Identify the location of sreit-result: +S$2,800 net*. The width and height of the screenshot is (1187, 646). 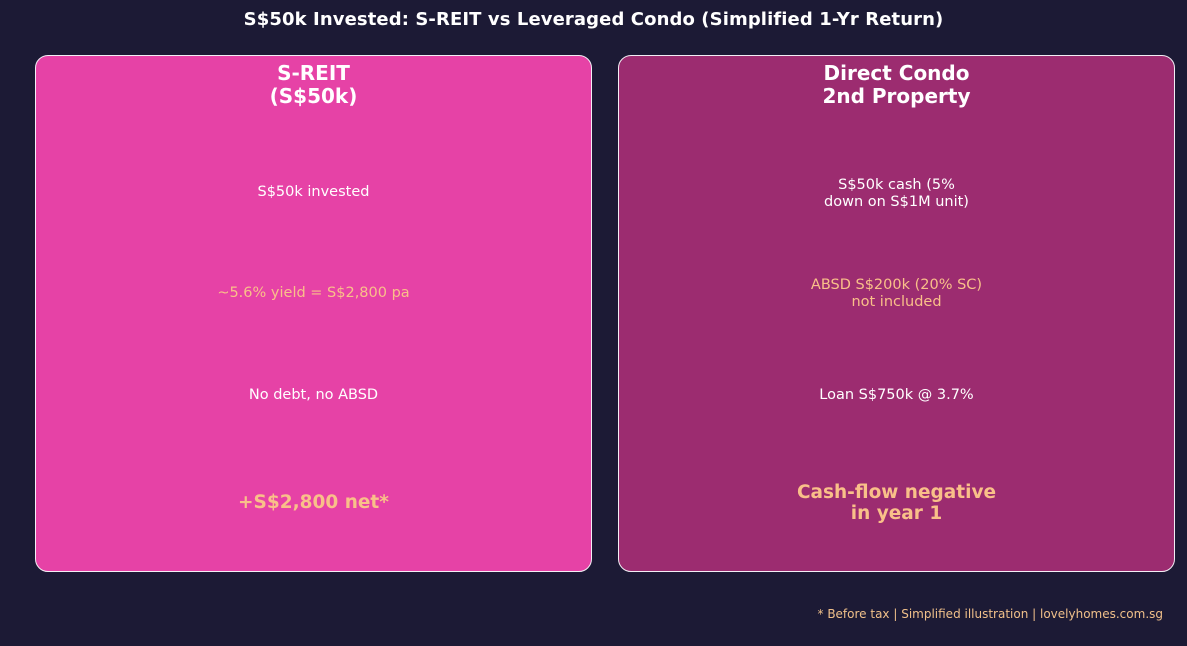
(313, 502).